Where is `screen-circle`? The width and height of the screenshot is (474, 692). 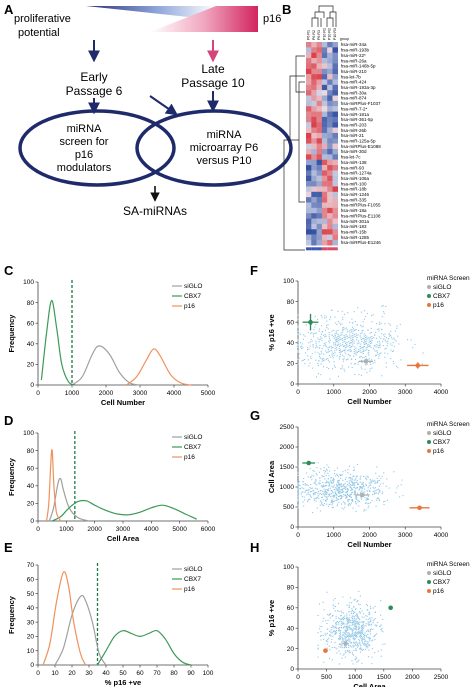 screen-circle is located at coordinates (97, 148).